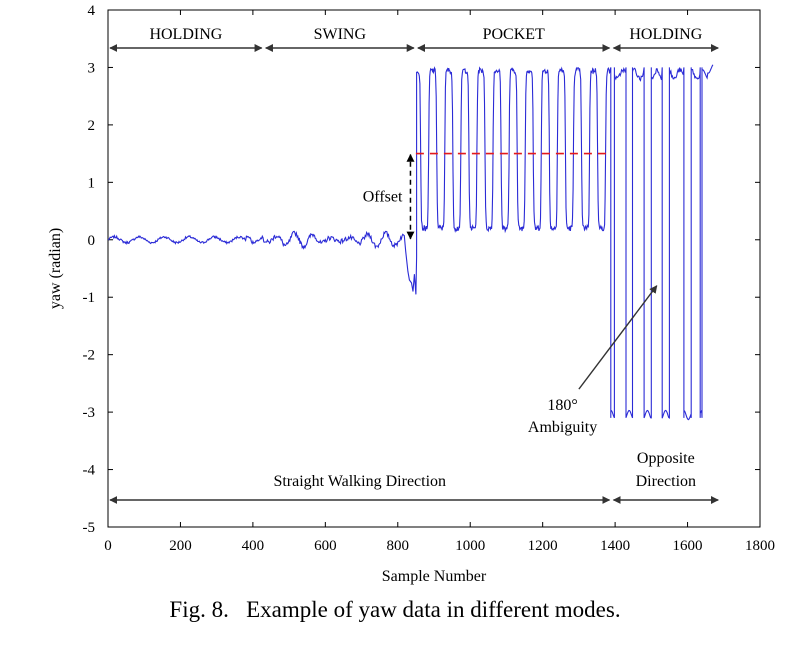 The width and height of the screenshot is (790, 654). I want to click on y-tick-label: -4, so click(89, 471).